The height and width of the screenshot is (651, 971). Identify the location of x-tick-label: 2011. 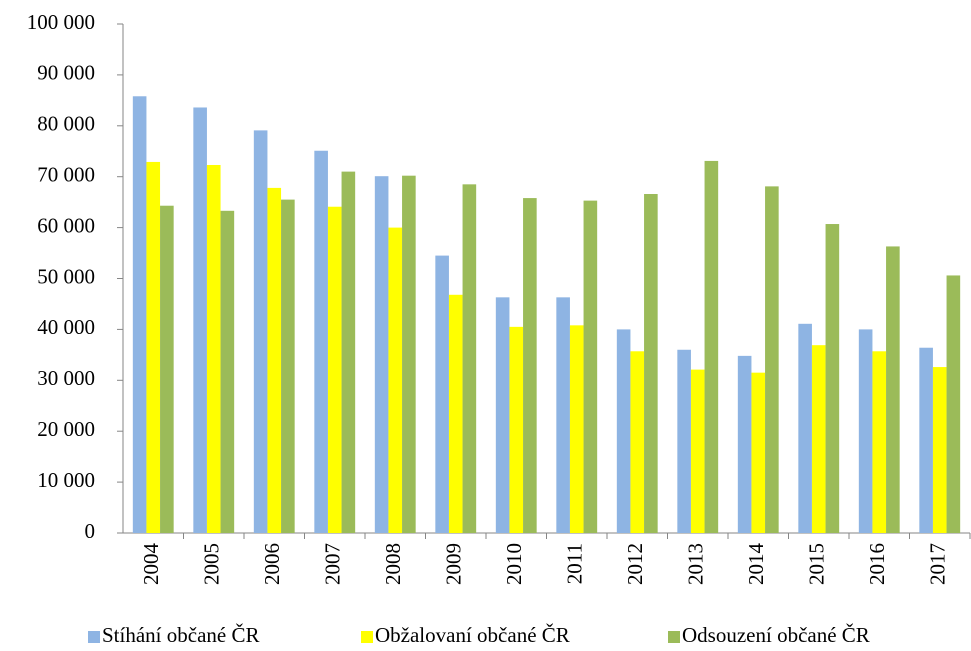
(575, 563).